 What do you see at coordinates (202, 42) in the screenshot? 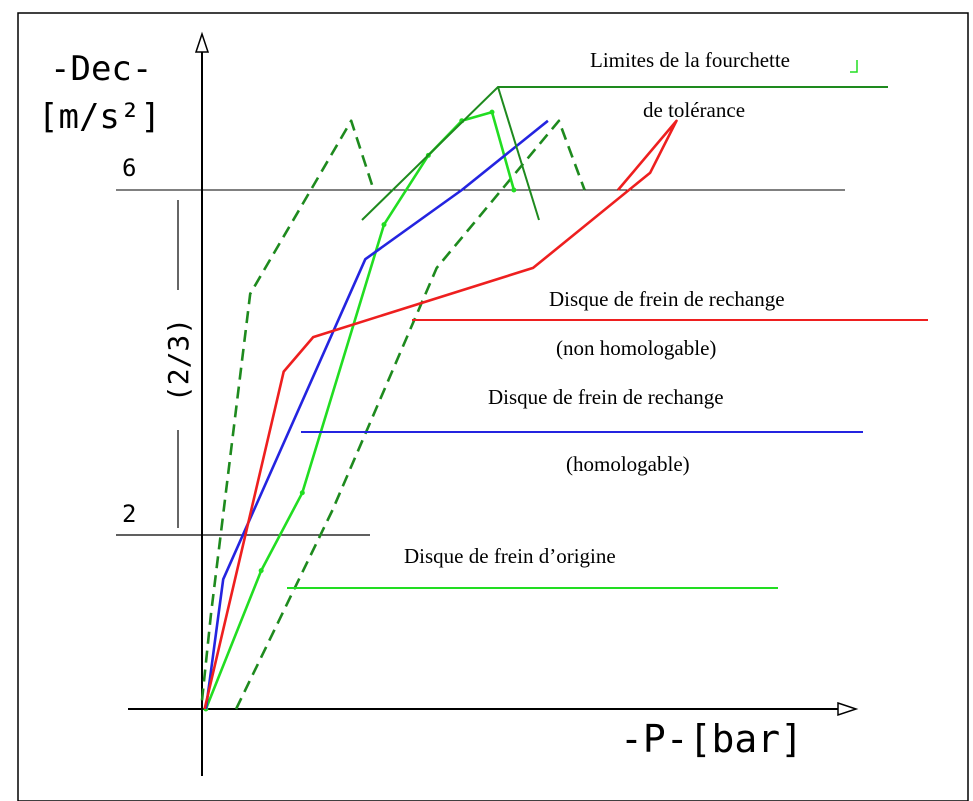
I see `y-axis-arrow` at bounding box center [202, 42].